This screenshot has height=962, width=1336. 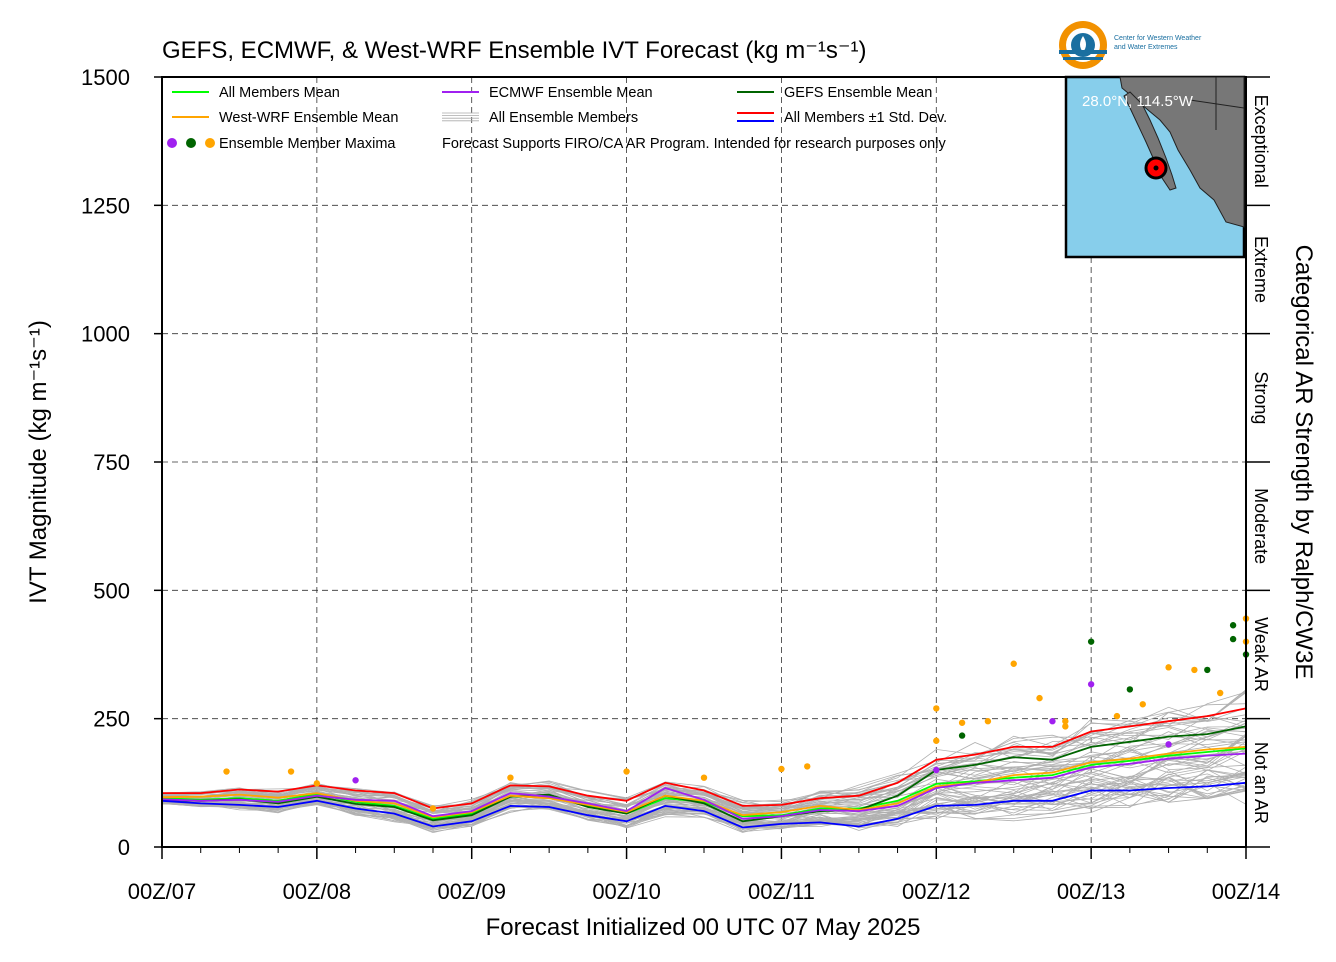 What do you see at coordinates (279, 93) in the screenshot?
I see `legend-label: All Members Mean` at bounding box center [279, 93].